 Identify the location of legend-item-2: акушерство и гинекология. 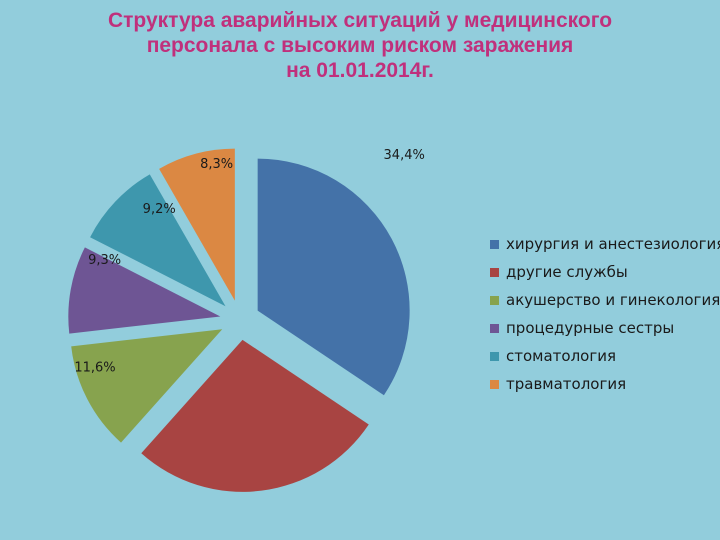
(605, 300).